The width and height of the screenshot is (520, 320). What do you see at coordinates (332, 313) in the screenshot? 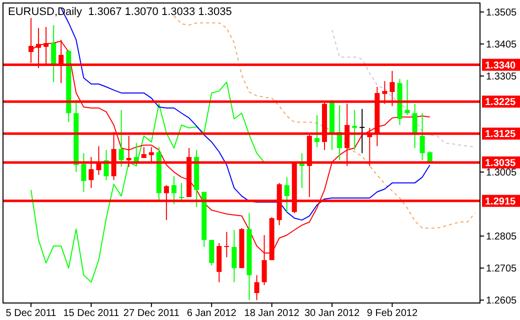
I see `x-tick-label: 30 Jan 2012` at bounding box center [332, 313].